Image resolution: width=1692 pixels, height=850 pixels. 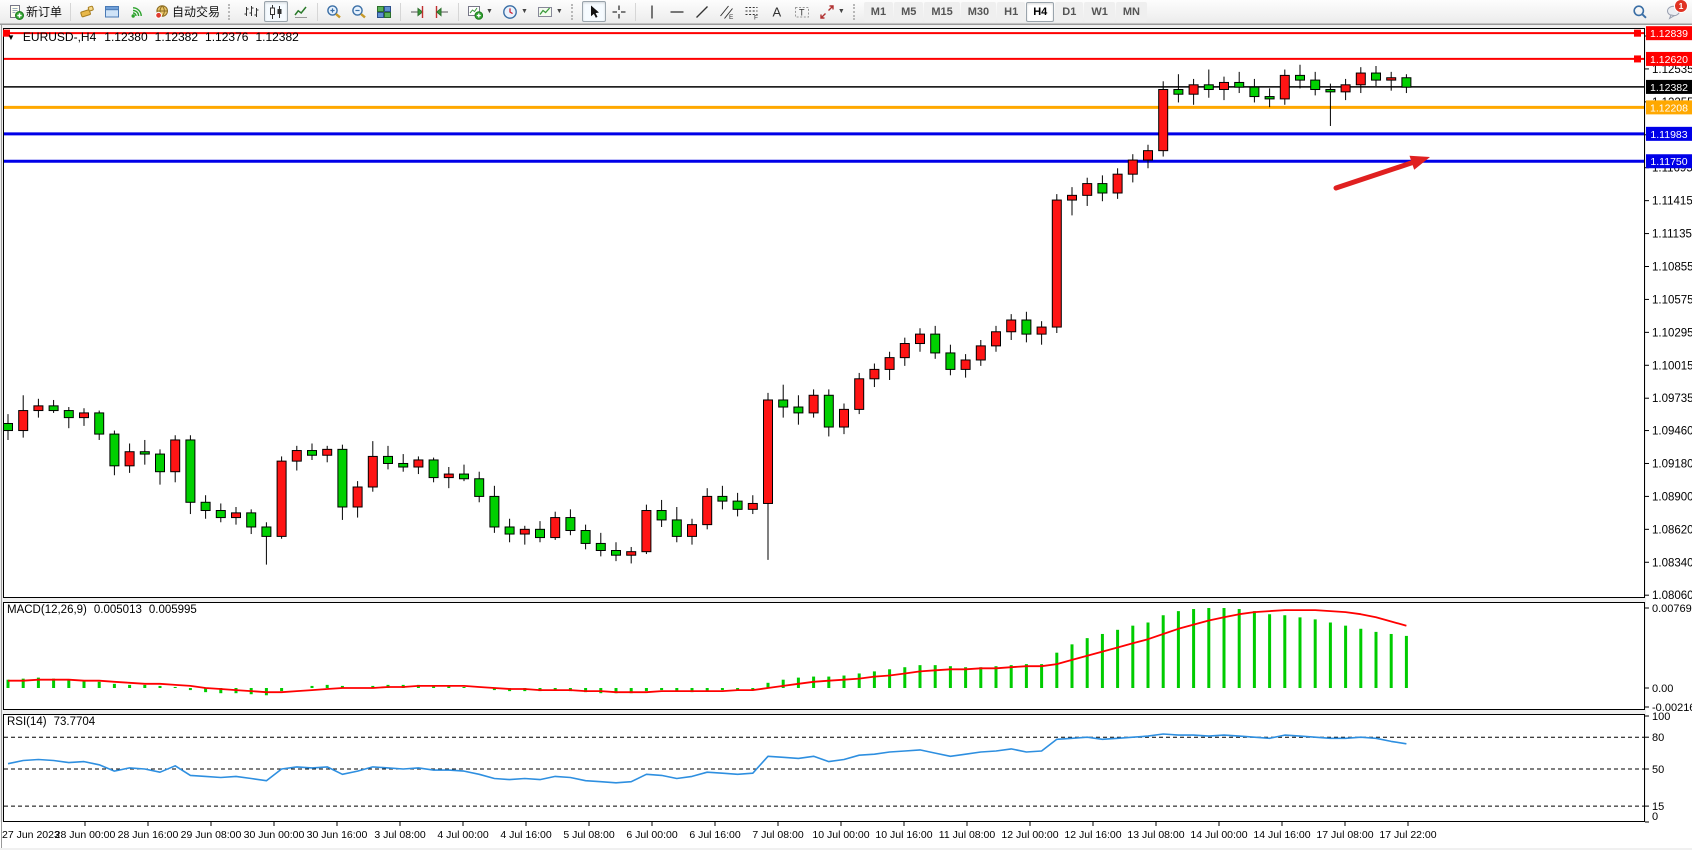 What do you see at coordinates (1672, 202) in the screenshot?
I see `svg-text: 1.11415` at bounding box center [1672, 202].